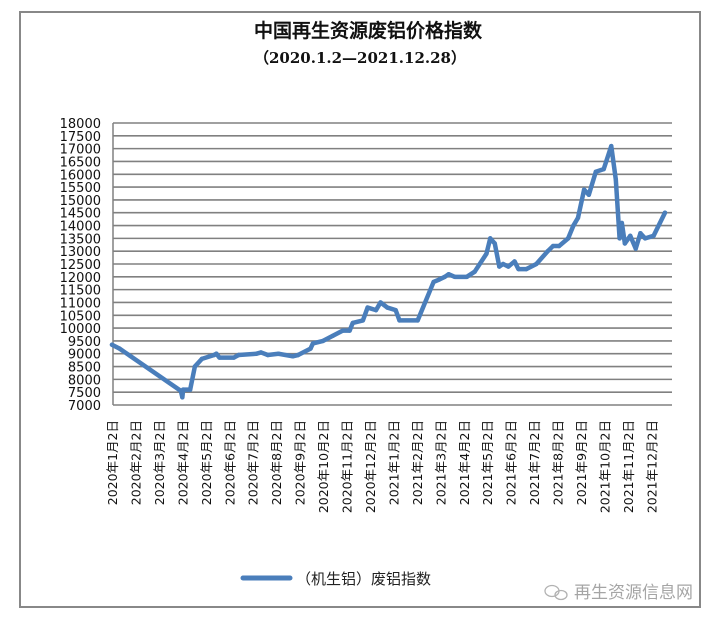  I want to click on x-tick-label: 2020年11月2日, so click(347, 466).